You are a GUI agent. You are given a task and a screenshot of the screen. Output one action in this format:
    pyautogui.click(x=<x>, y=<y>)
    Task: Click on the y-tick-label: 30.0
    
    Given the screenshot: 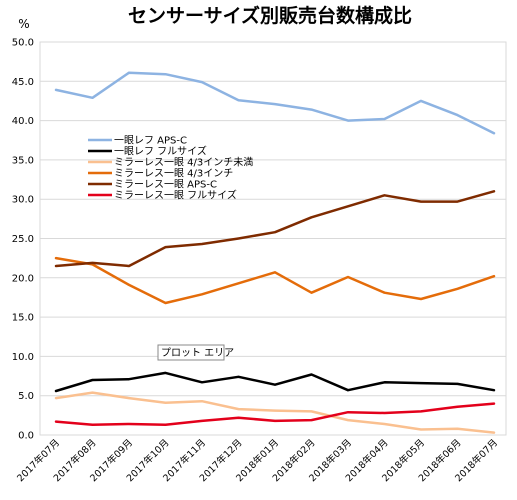 What is the action you would take?
    pyautogui.click(x=23, y=200)
    